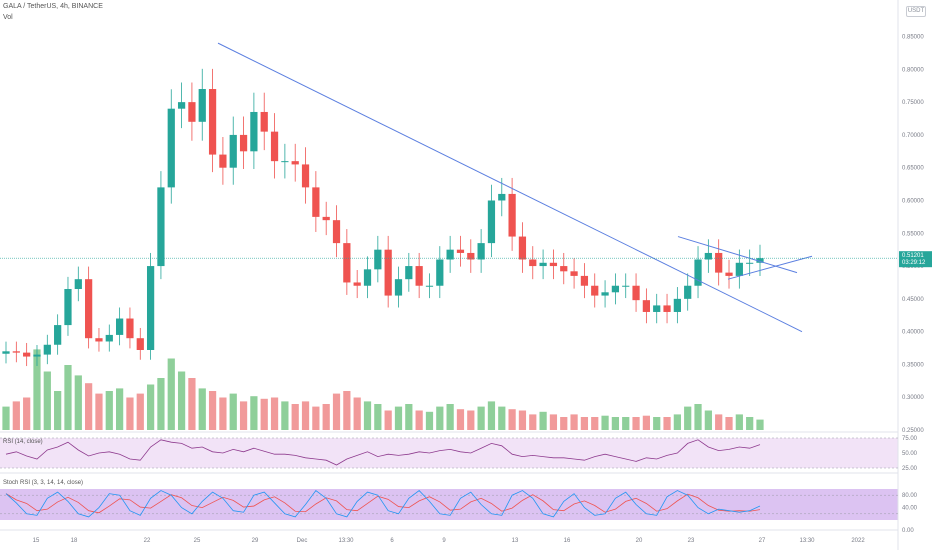  I want to click on y-tick-label: 0.60000, so click(913, 201).